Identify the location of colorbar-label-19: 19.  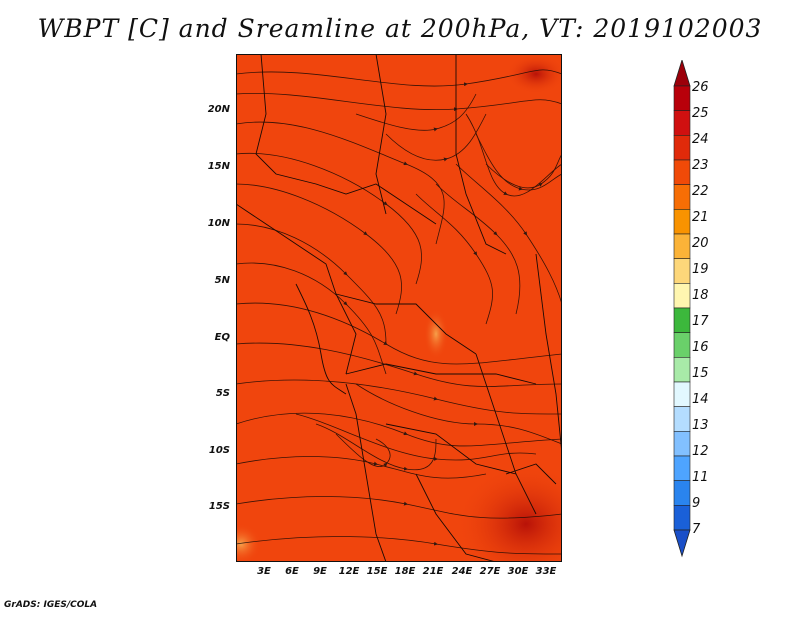
(700, 269).